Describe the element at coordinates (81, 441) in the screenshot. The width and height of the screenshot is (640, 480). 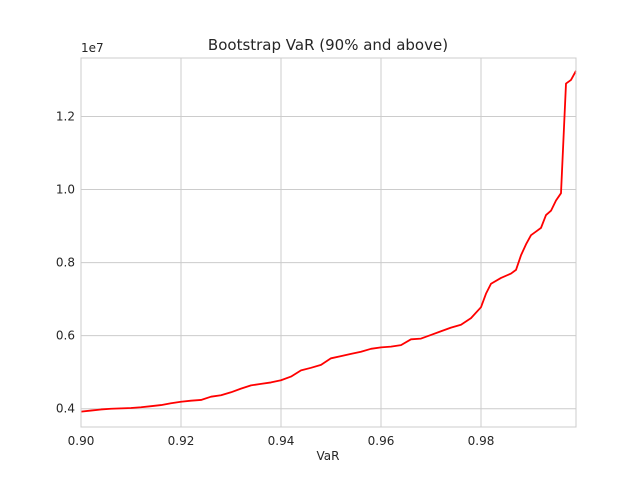
I see `x-tick-label: 0.90` at that location.